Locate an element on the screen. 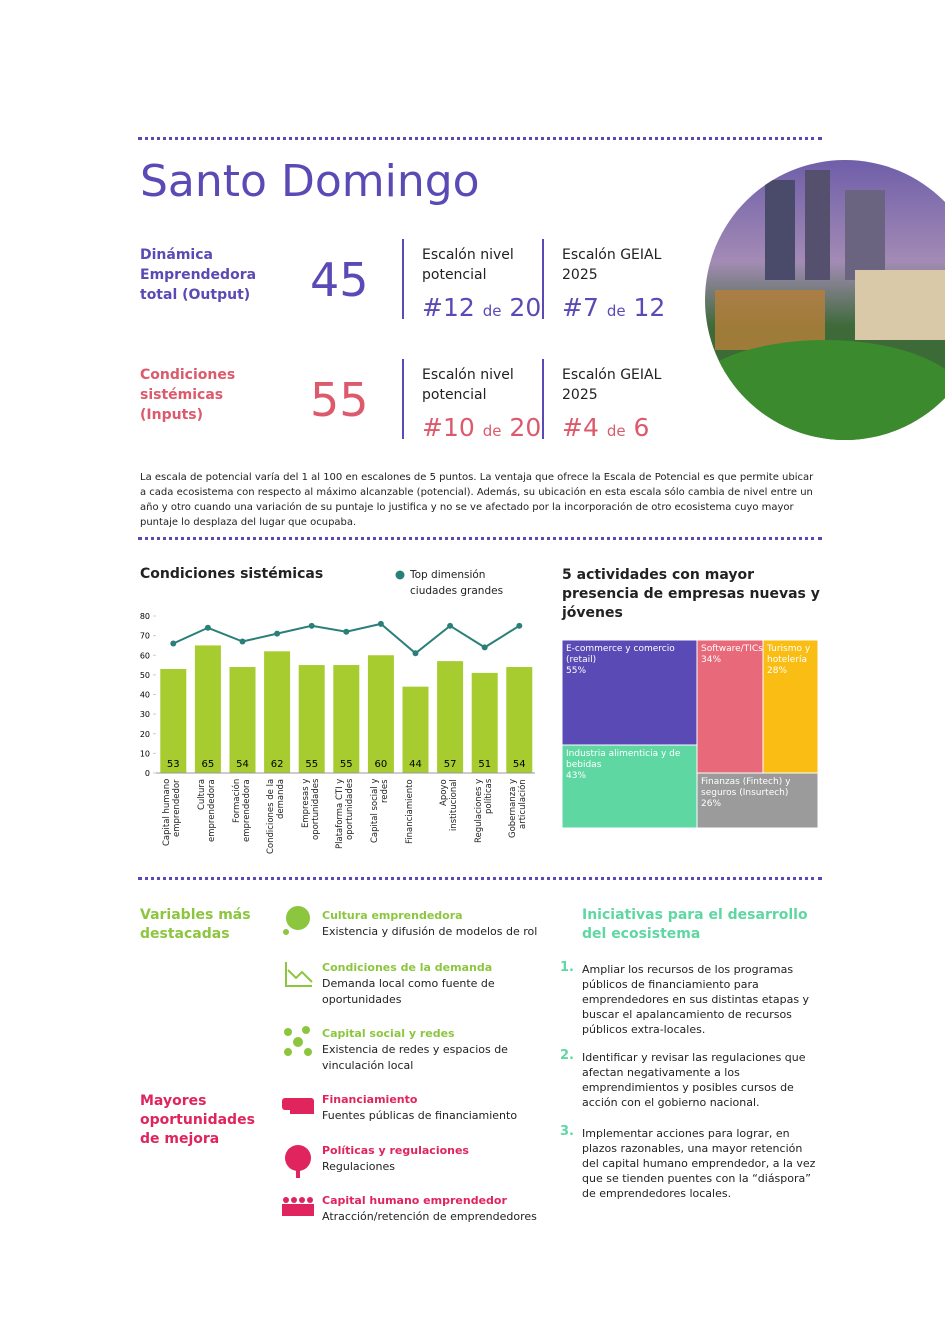 The image size is (945, 1322). item-title: Políticas y regulaciones is located at coordinates (395, 1150).